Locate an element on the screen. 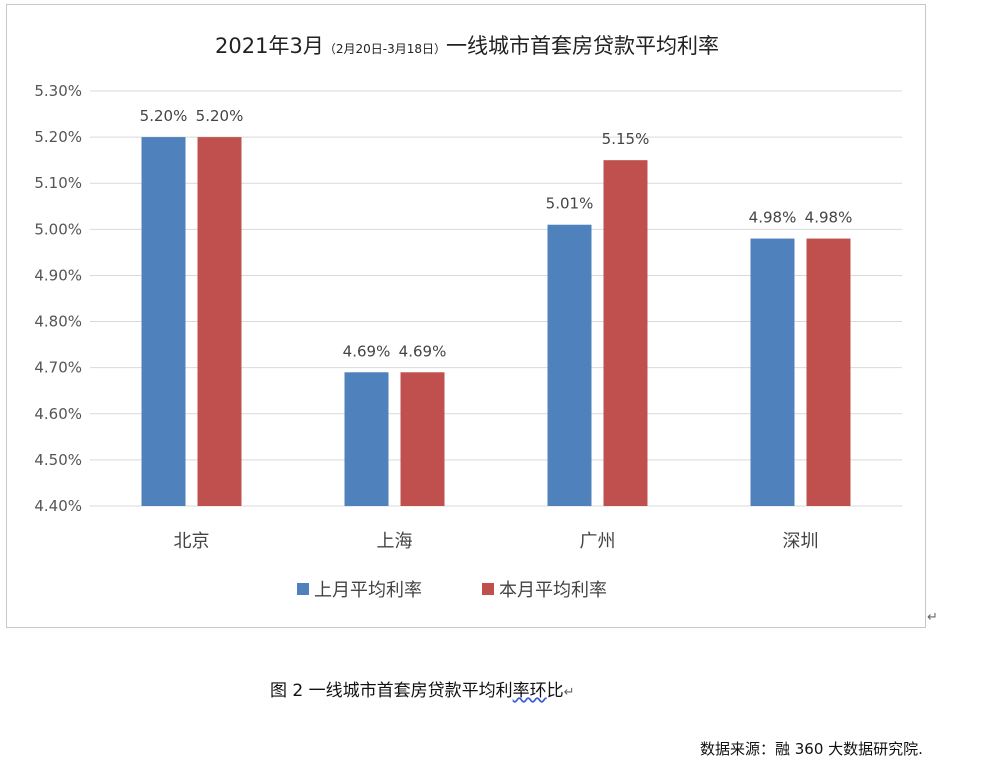 The height and width of the screenshot is (764, 1000). x-category-label: 深圳 is located at coordinates (801, 541).